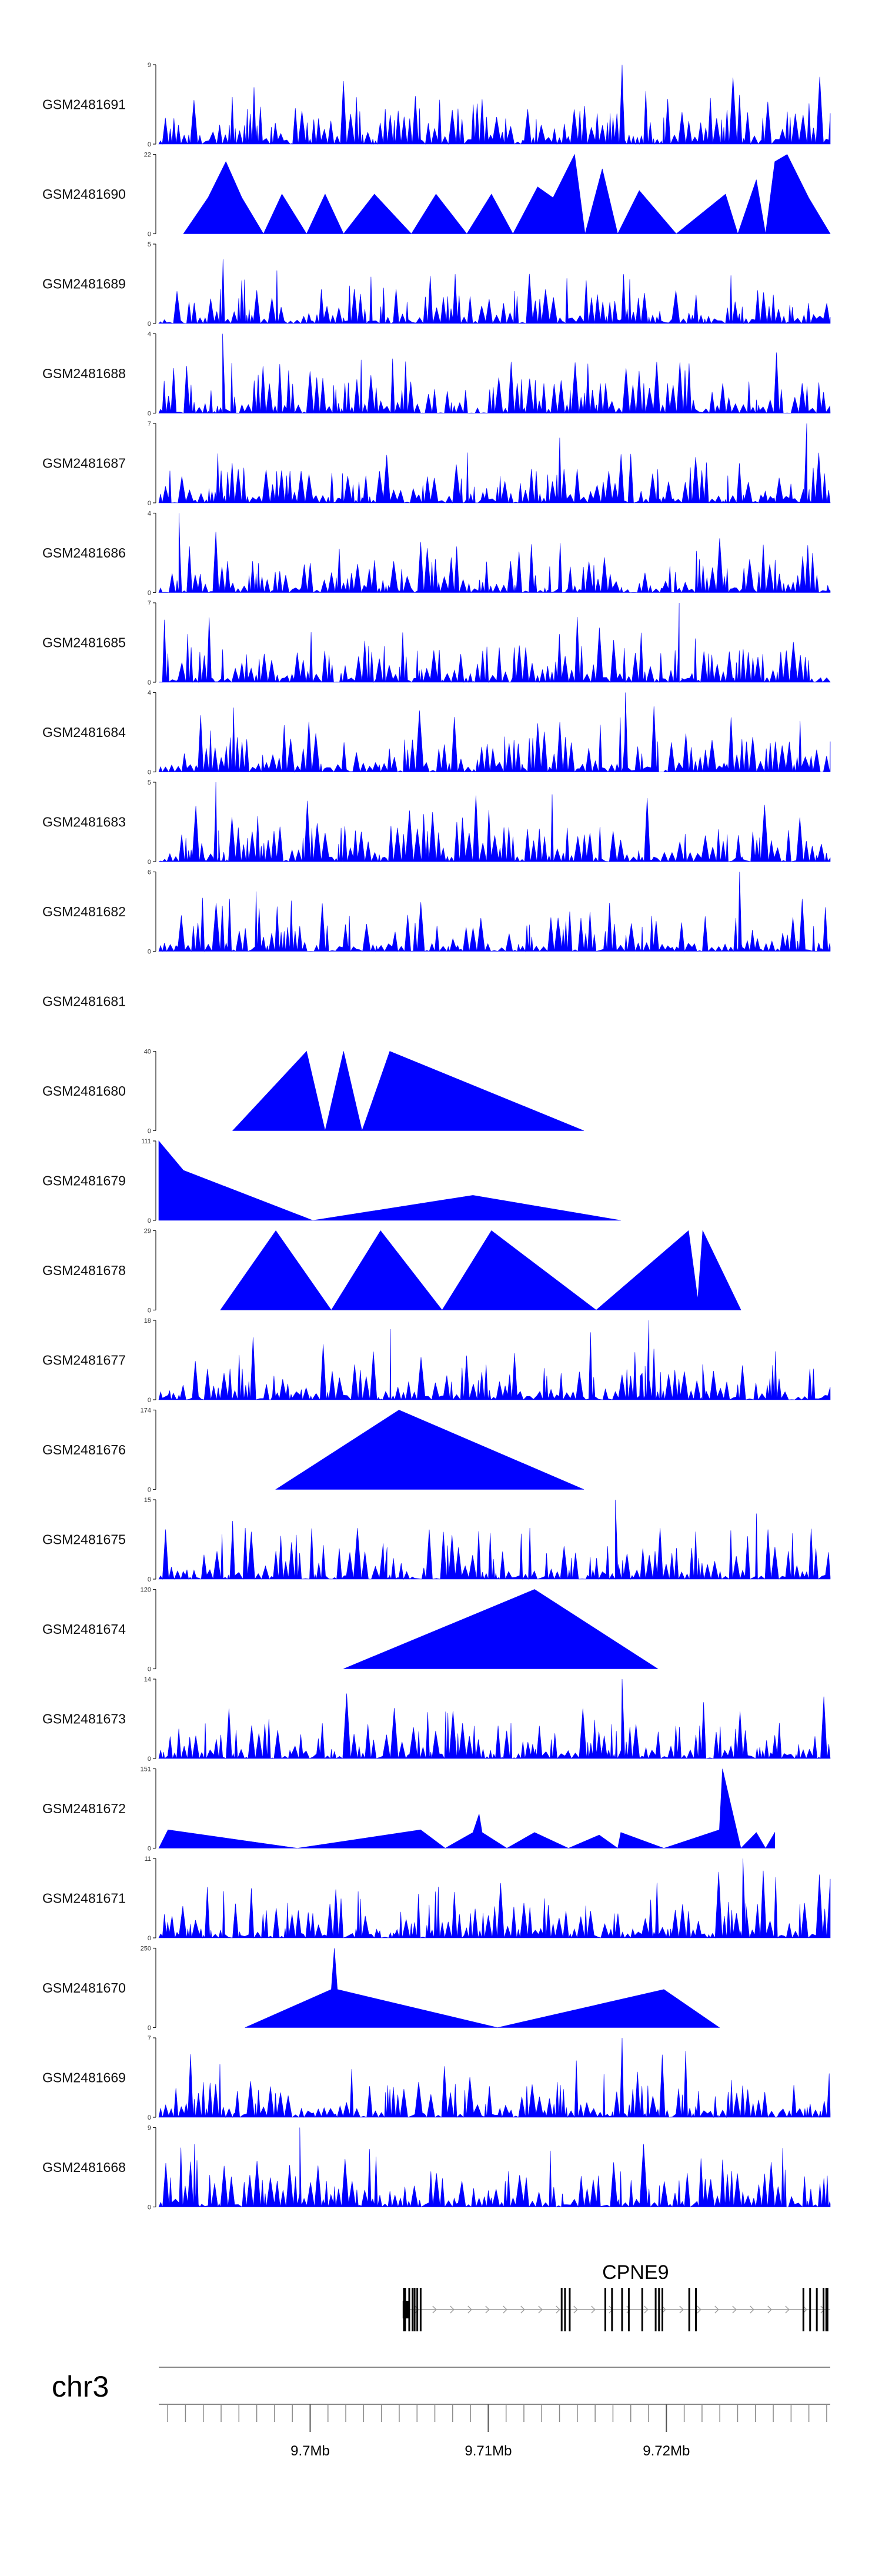 The image size is (882, 2576). I want to click on track-GSM2481670: GSM2481670 250 0, so click(381, 1989).